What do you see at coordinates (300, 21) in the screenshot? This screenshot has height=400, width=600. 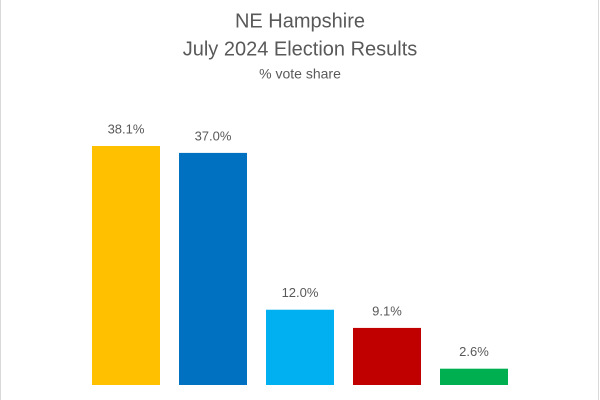 I see `chart-title: NE Hampshire` at bounding box center [300, 21].